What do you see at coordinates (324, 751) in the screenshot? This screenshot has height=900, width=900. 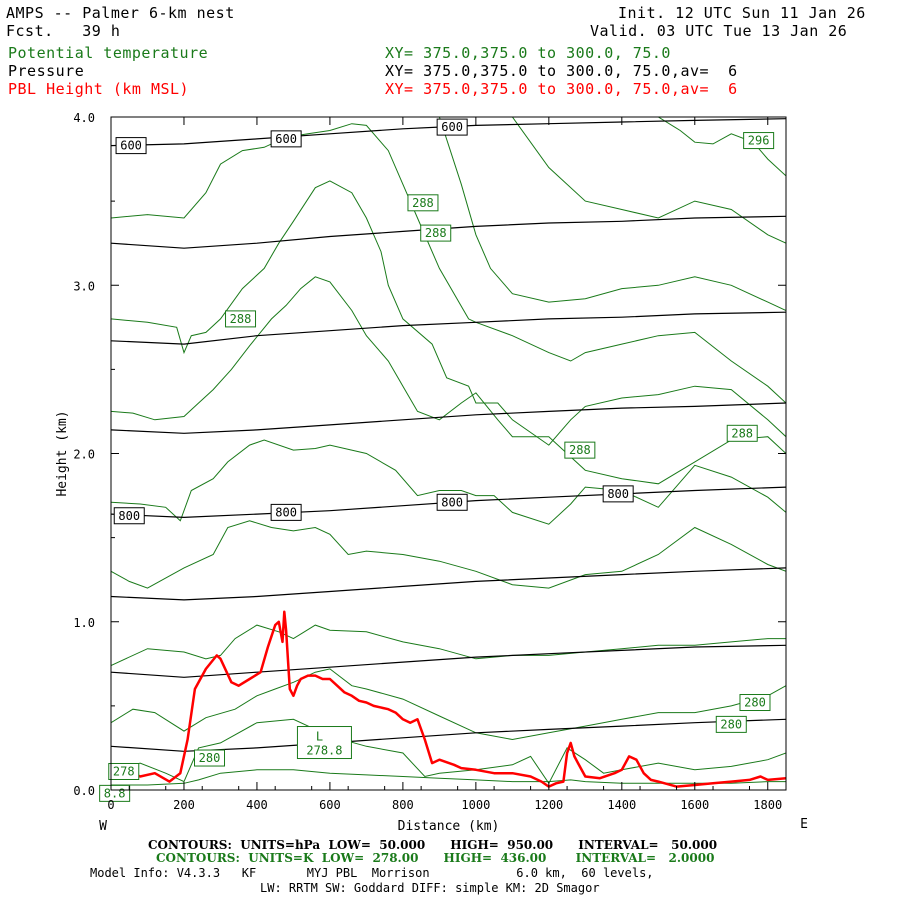 I see `low-marker-value: 278.8` at bounding box center [324, 751].